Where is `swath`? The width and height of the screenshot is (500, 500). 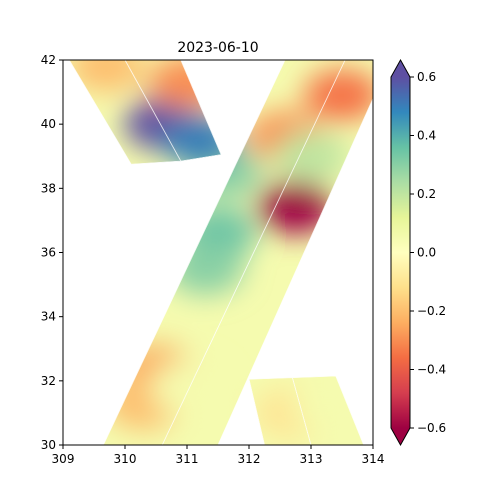
swath is located at coordinates (328, 410).